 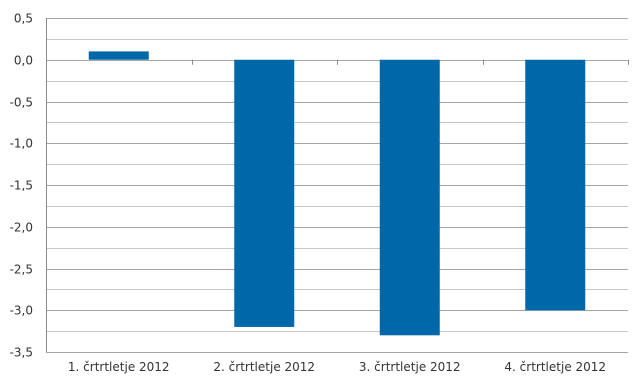 What do you see at coordinates (21, 228) in the screenshot?
I see `y-tick-label: -2,0` at bounding box center [21, 228].